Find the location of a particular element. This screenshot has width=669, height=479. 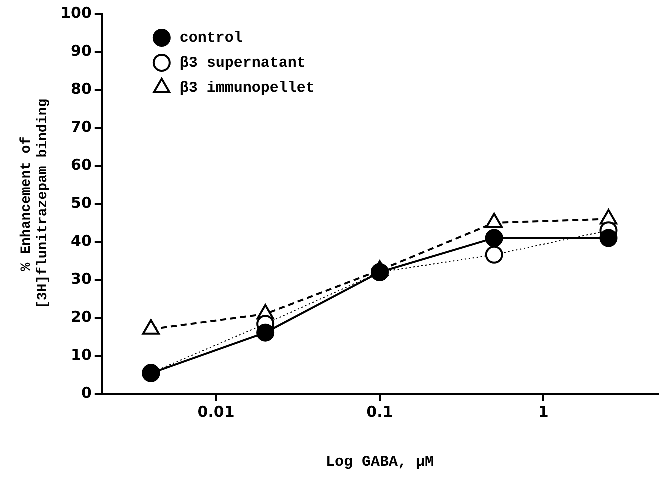

legend-label: β3 supernatant is located at coordinates (243, 63).